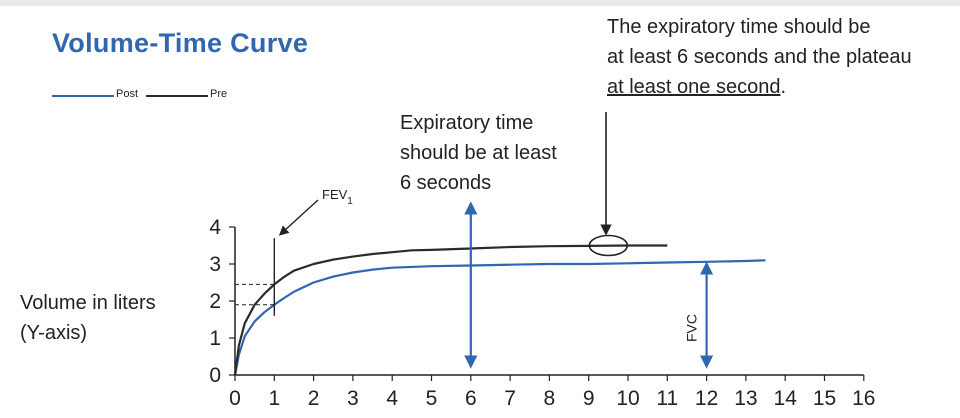 The height and width of the screenshot is (418, 960). What do you see at coordinates (337, 197) in the screenshot?
I see `fev1-label: FEV1` at bounding box center [337, 197].